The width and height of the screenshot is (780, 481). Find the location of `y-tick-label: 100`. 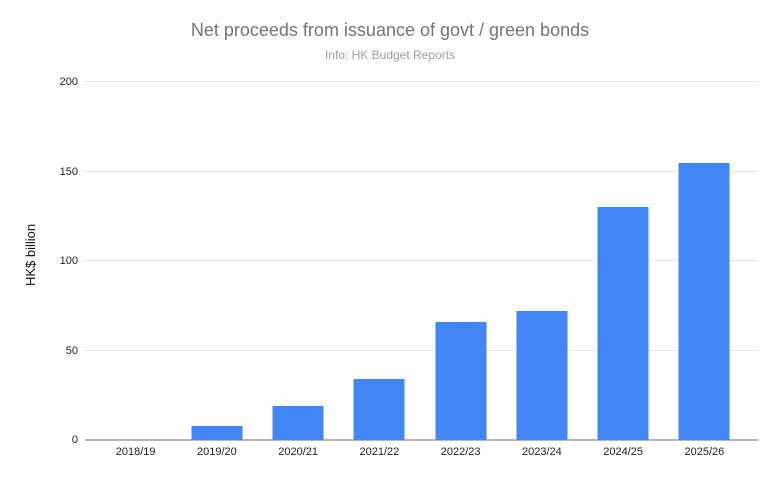

y-tick-label: 100 is located at coordinates (68, 261).